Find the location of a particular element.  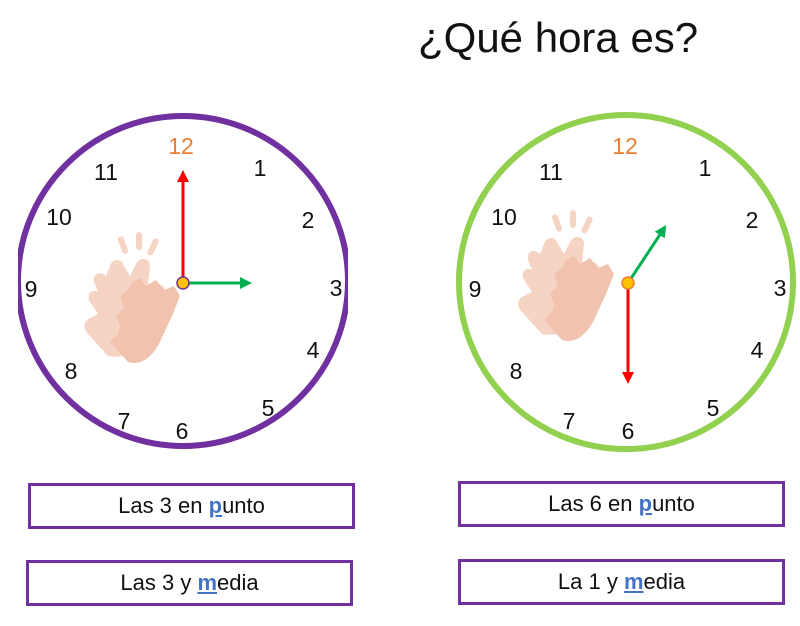

clock-left-number-5: 5 is located at coordinates (268, 408).